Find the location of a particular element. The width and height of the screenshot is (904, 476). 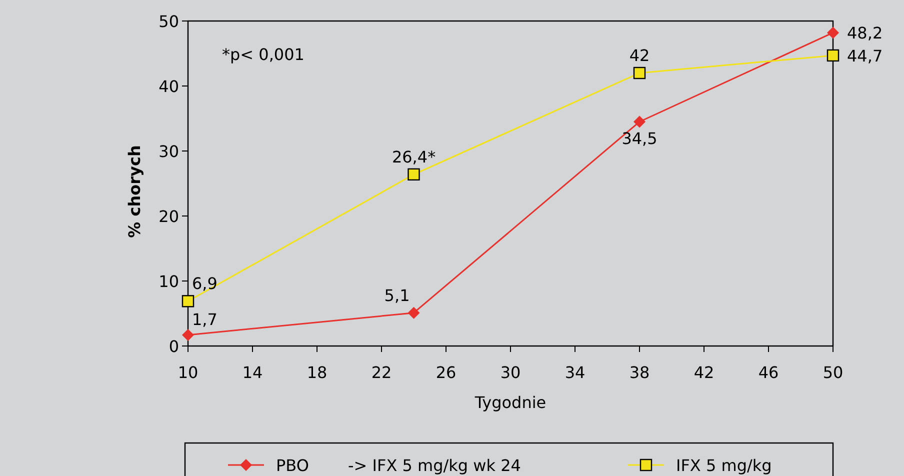

x-tick-label: 46 is located at coordinates (768, 372).